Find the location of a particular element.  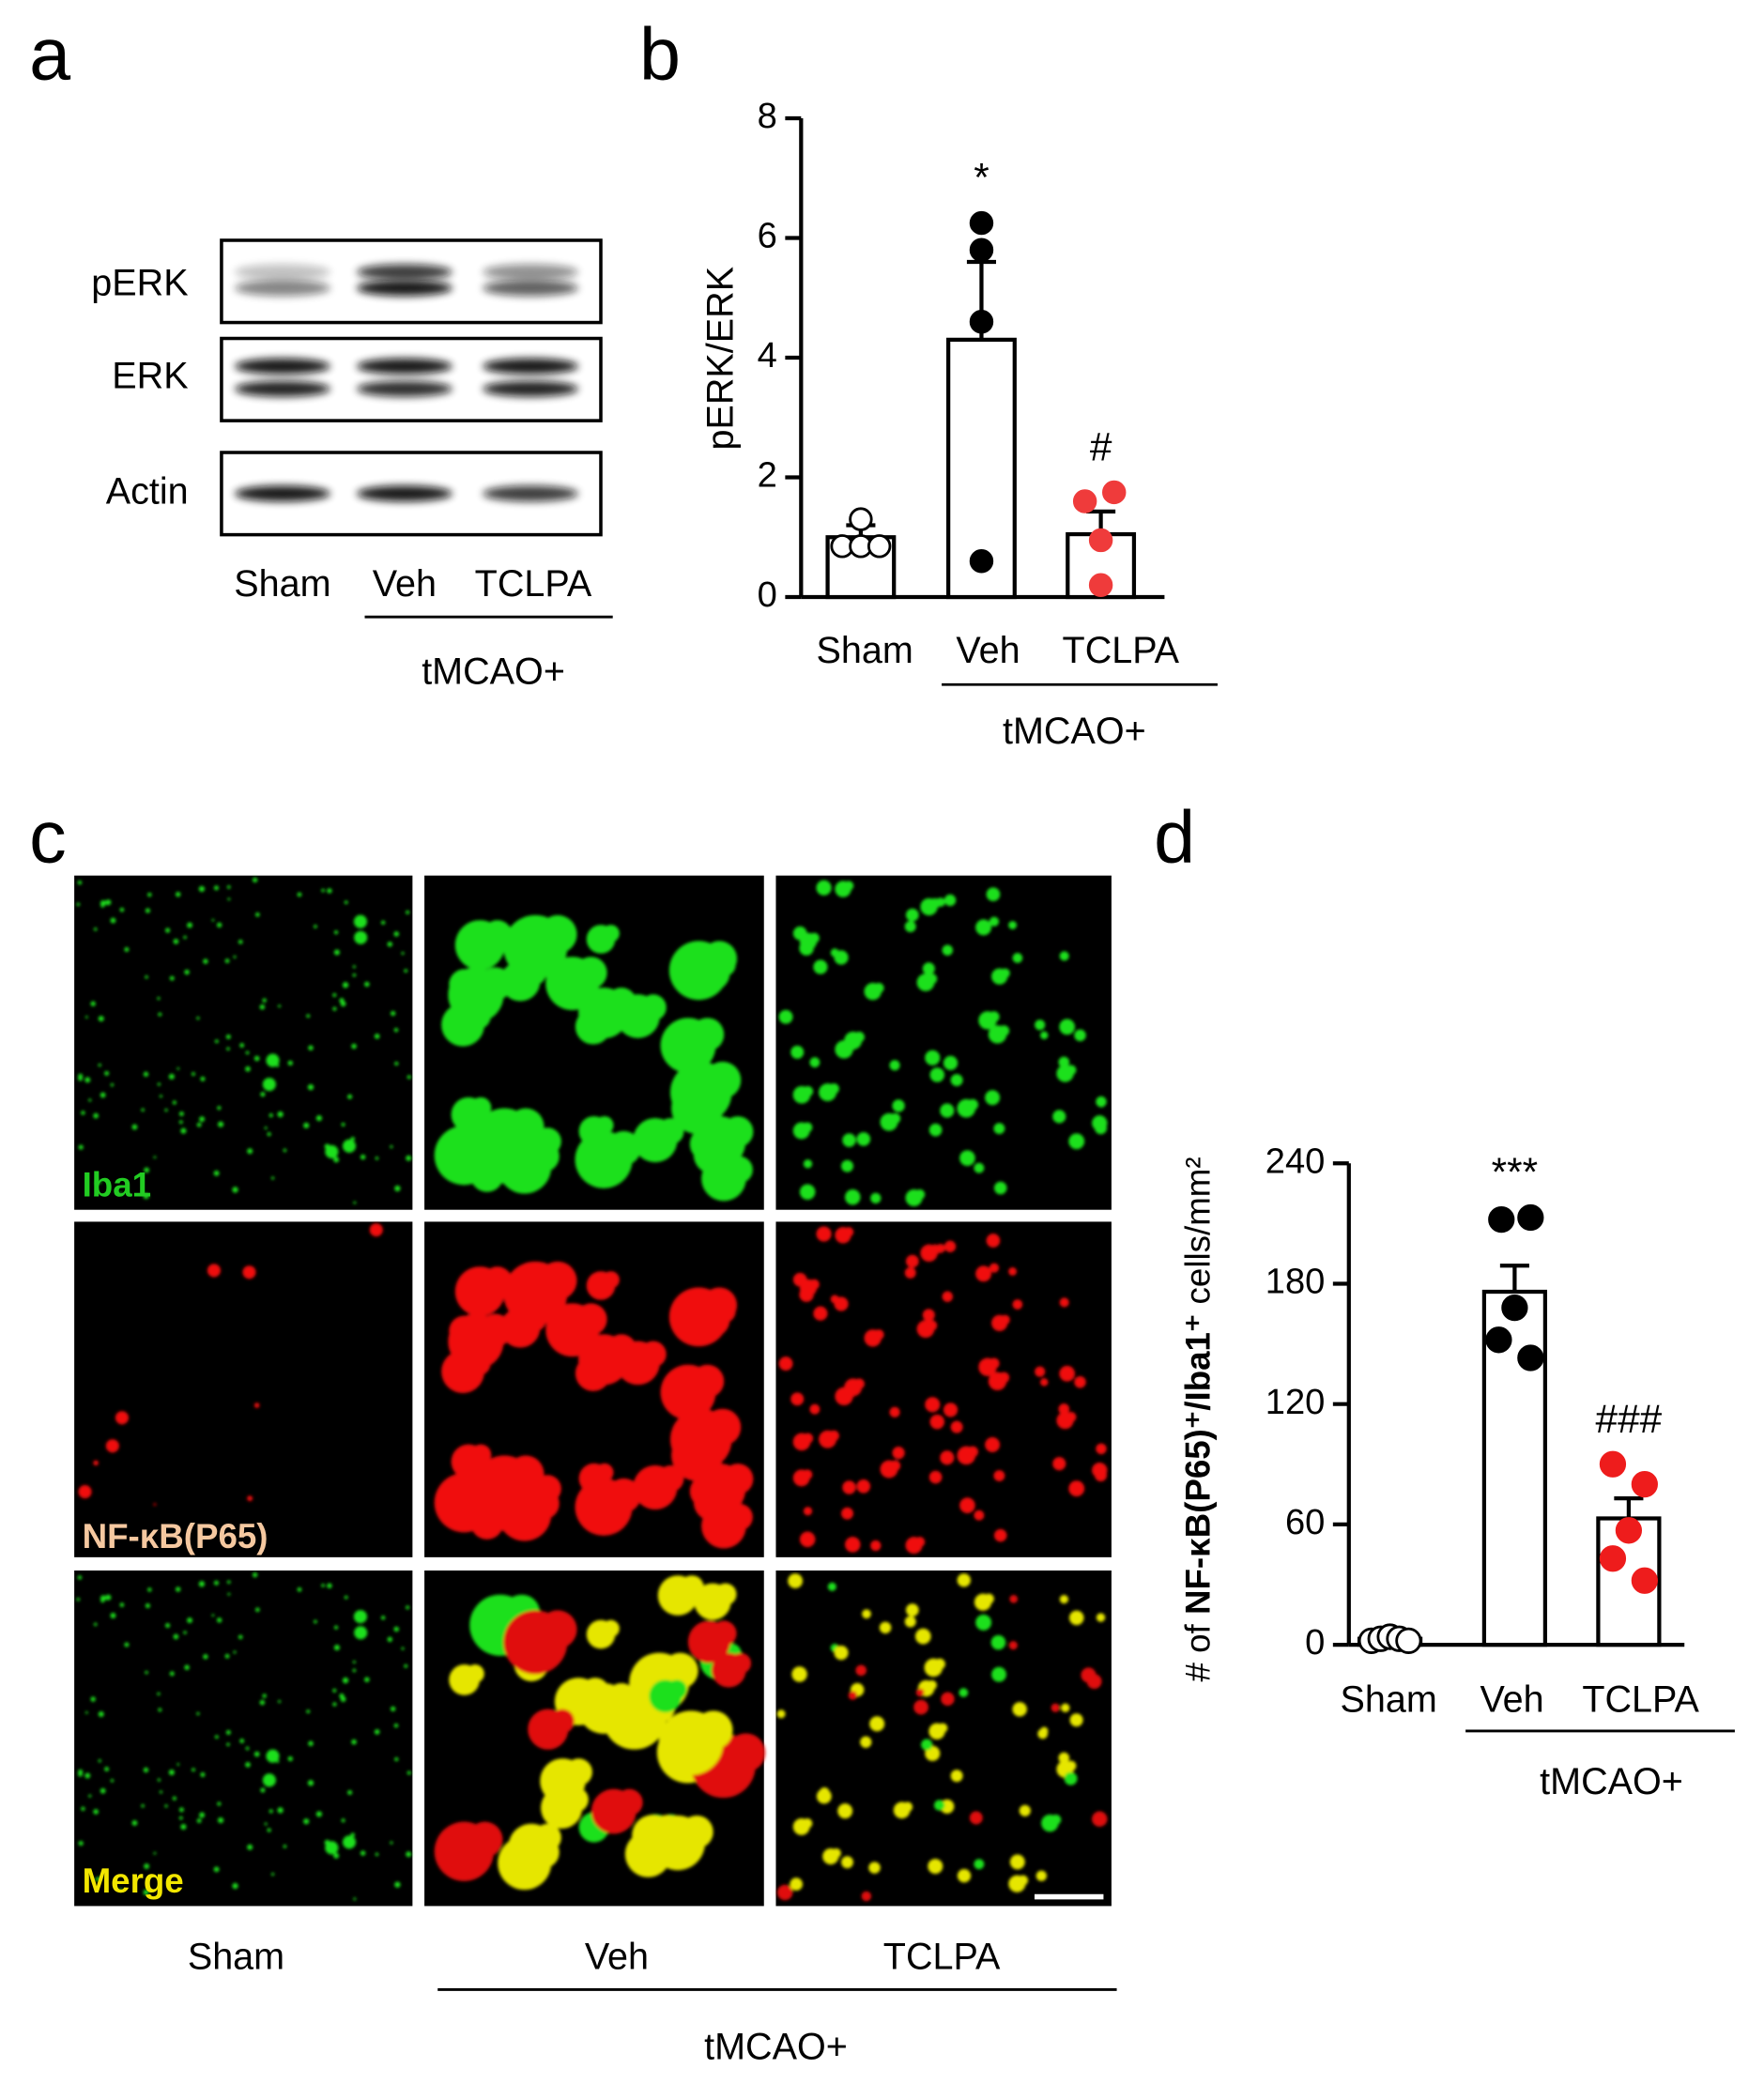

micrograph is located at coordinates (243, 1042).